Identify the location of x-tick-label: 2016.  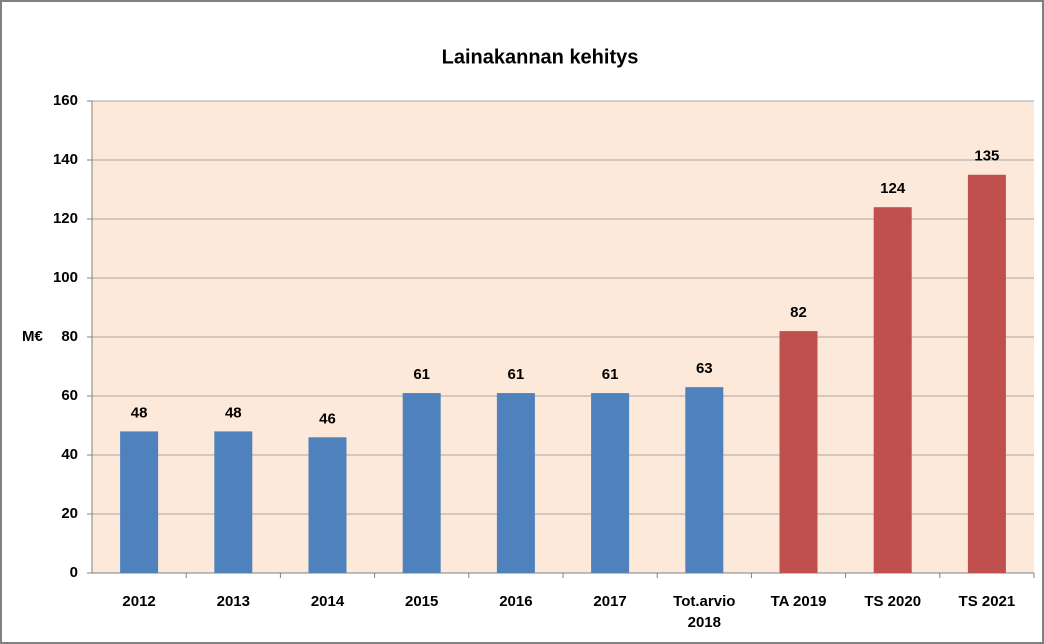
(516, 601).